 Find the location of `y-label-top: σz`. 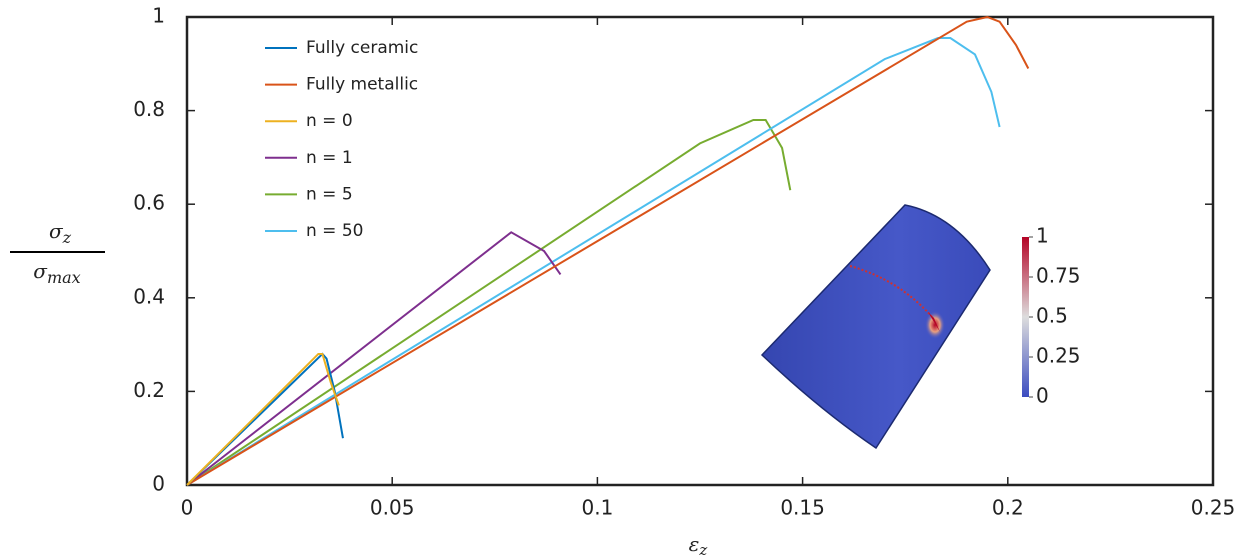

y-label-top: σz is located at coordinates (60, 233).